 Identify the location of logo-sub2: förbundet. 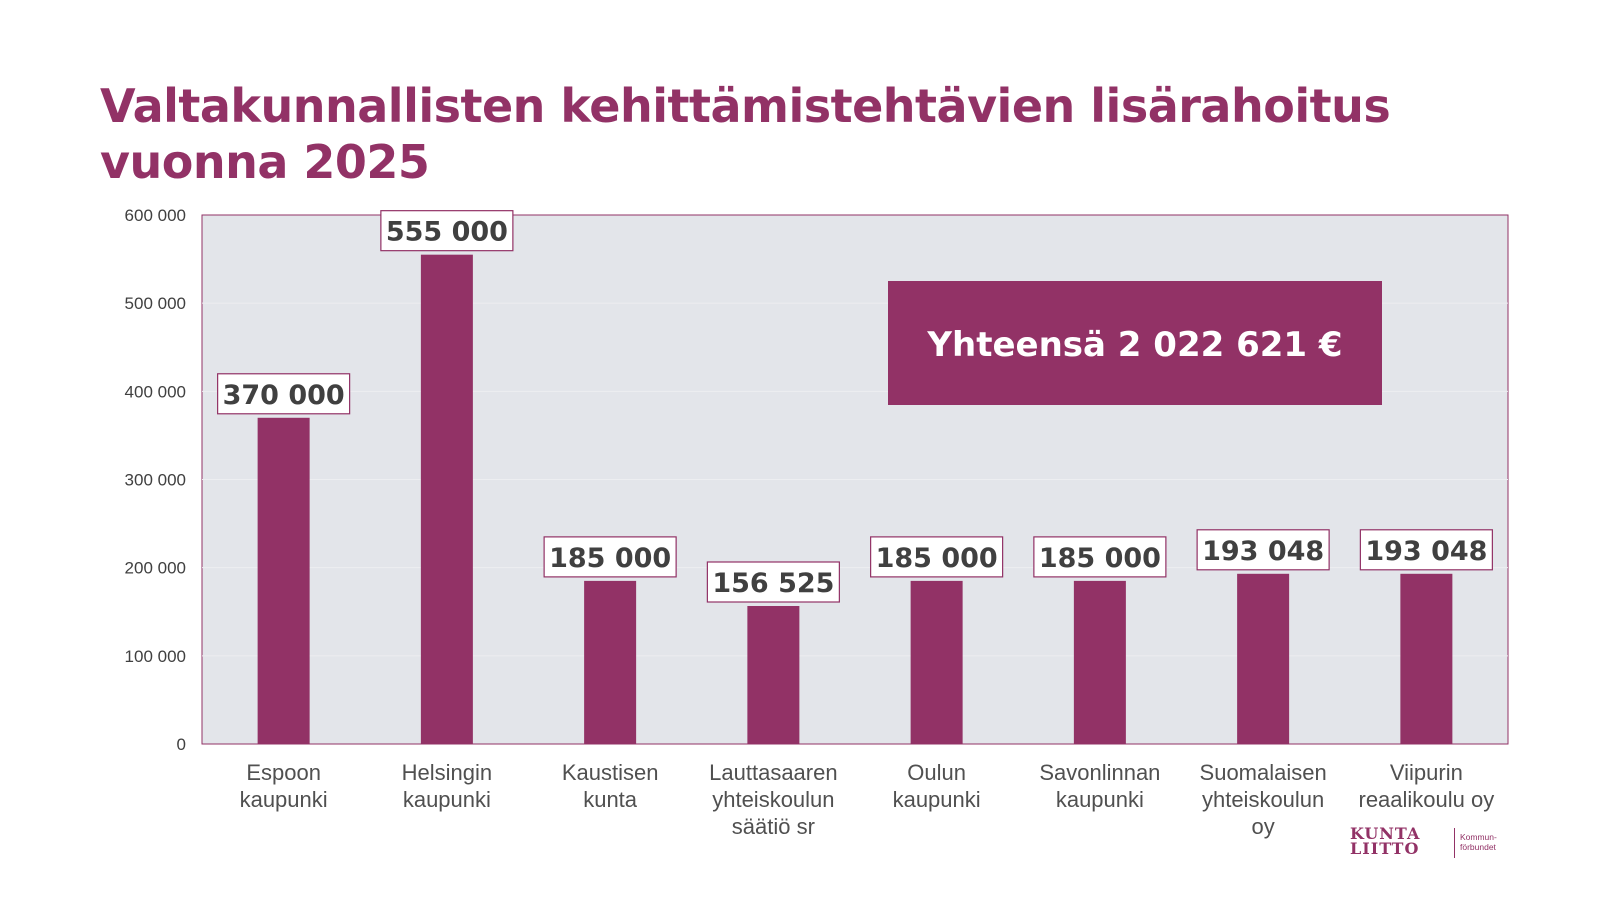
(1478, 847).